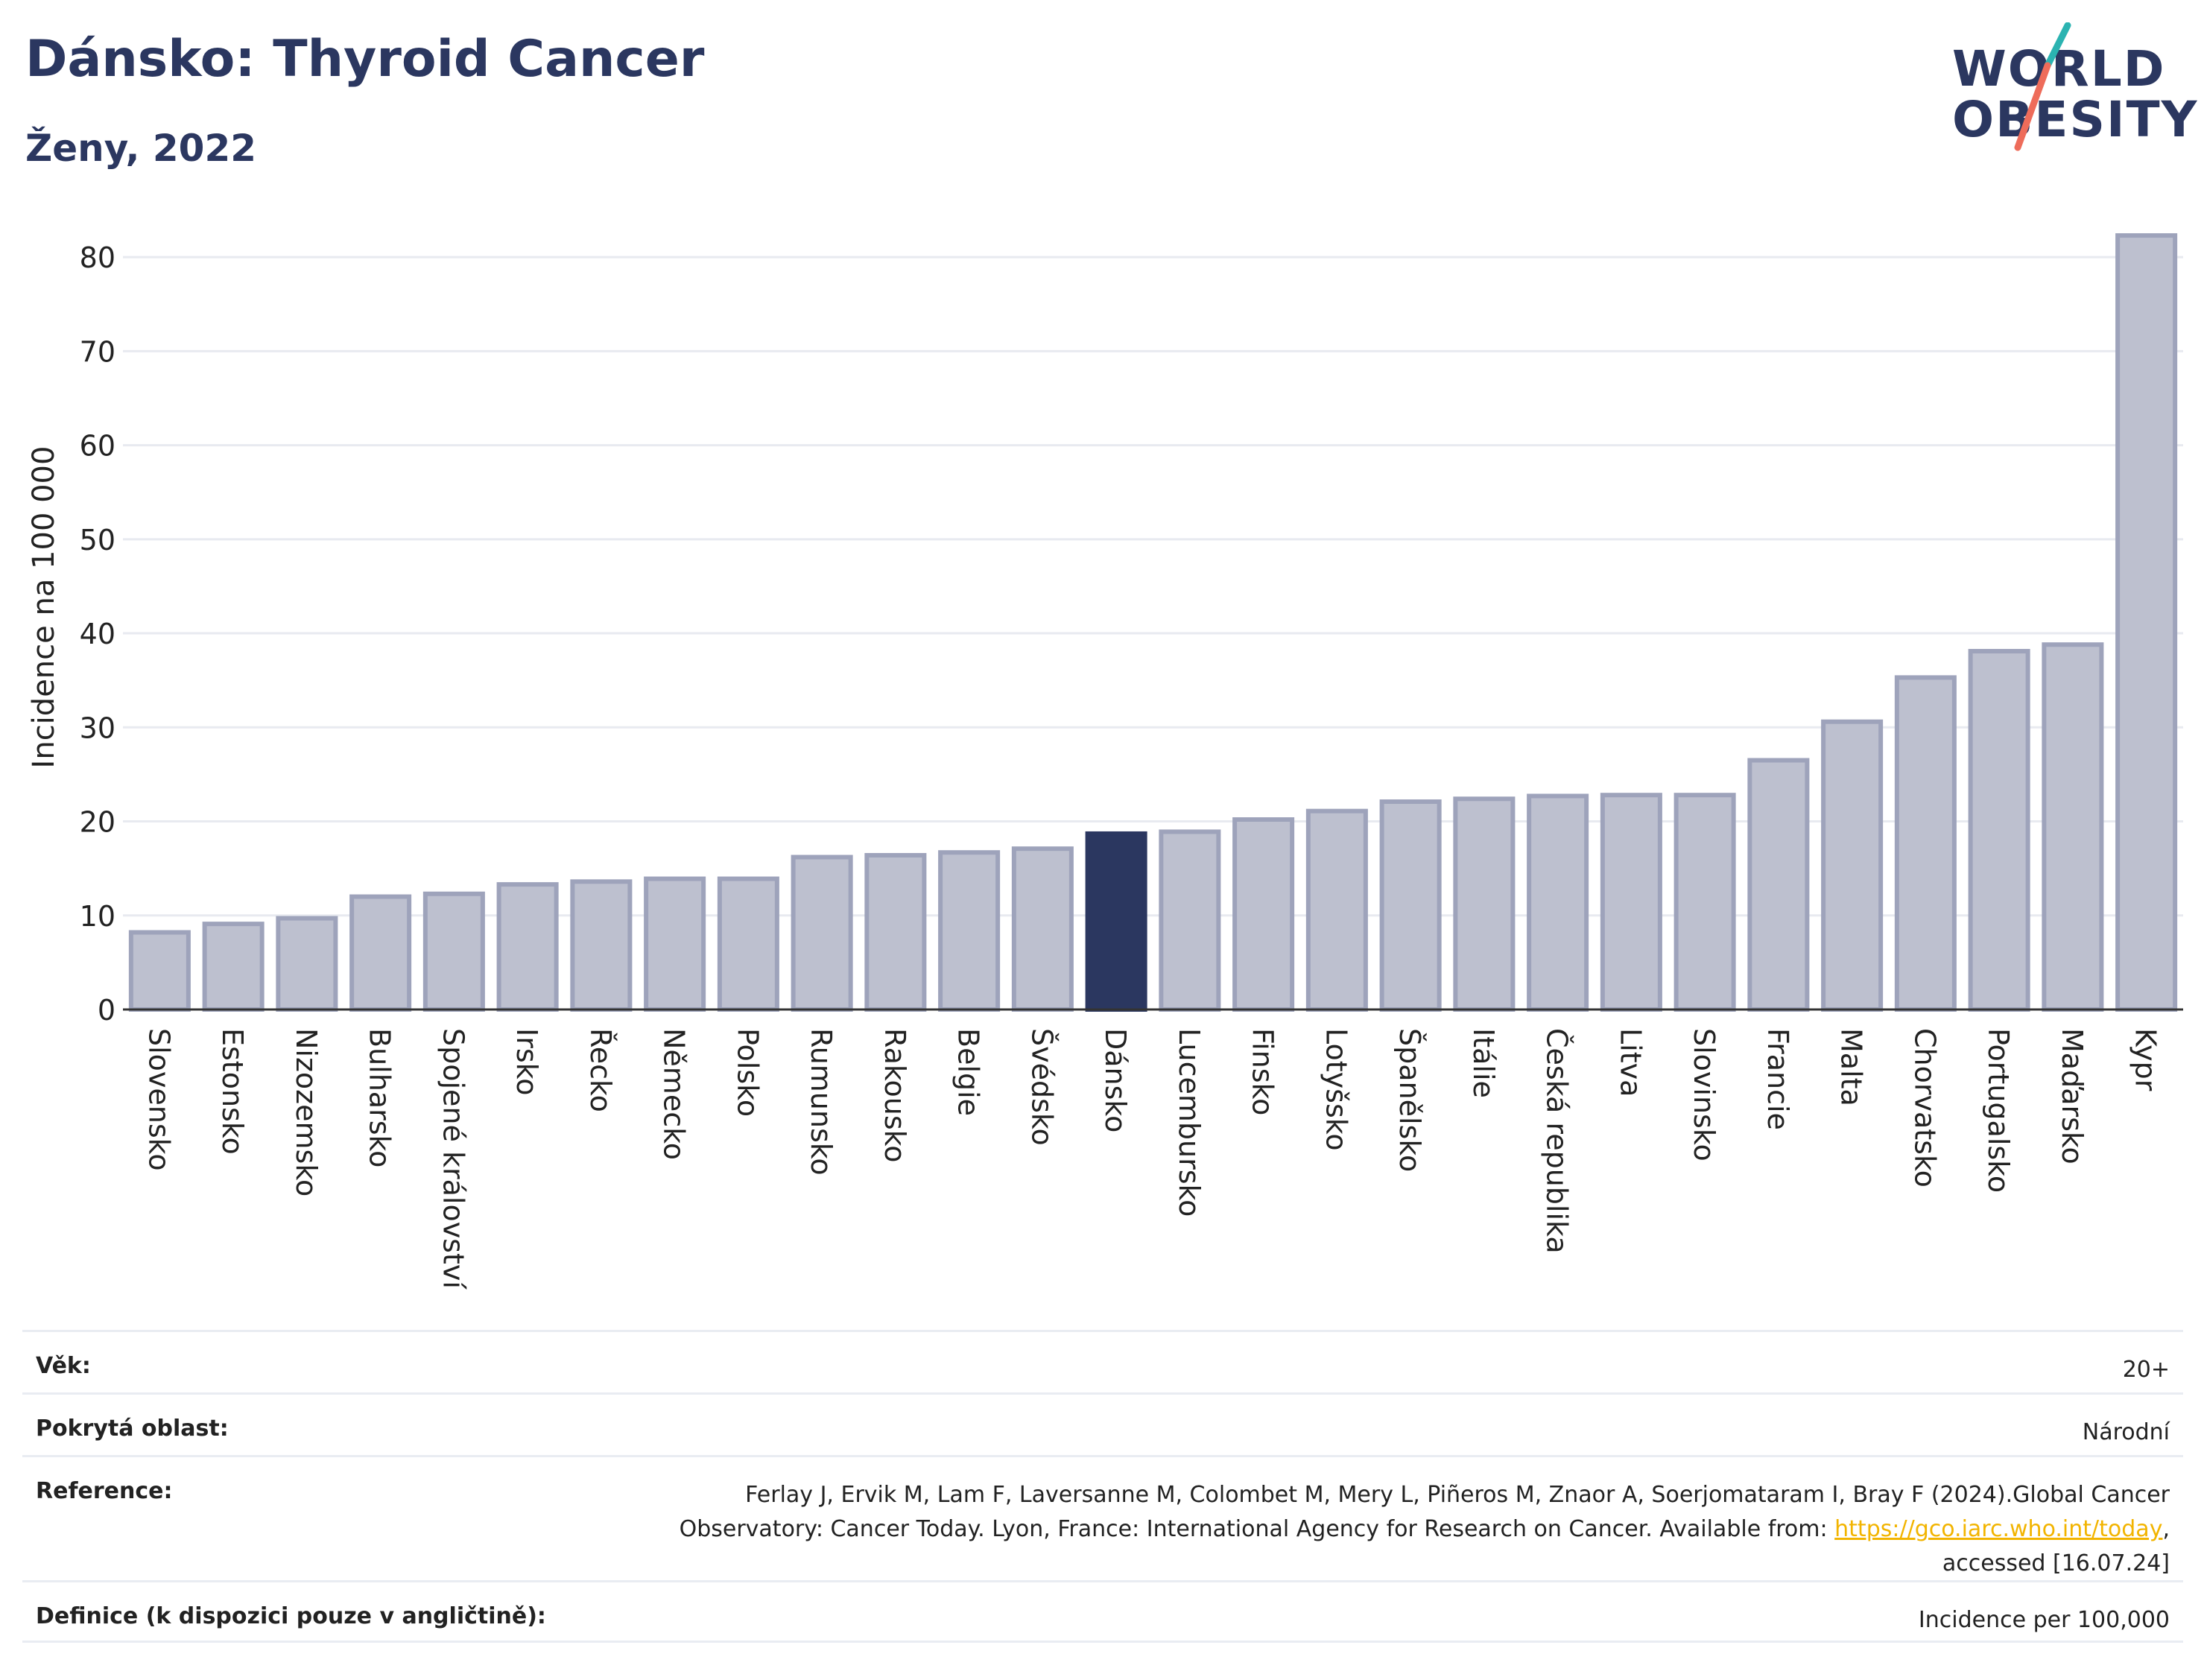 This screenshot has height=1680, width=2204. I want to click on x-tick-label: Maďarsko, so click(2072, 1096).